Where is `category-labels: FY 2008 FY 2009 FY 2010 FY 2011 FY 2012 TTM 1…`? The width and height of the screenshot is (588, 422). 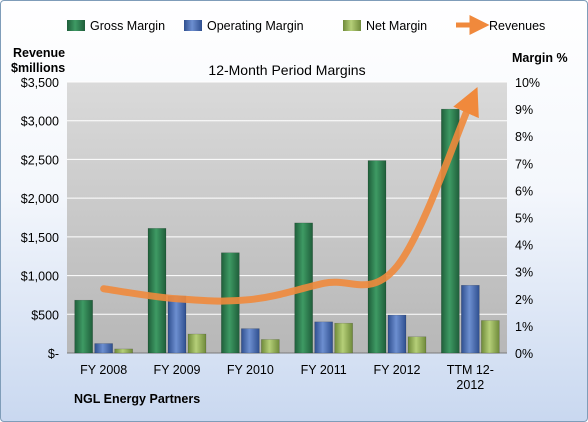 category-labels: FY 2008 FY 2009 FY 2010 FY 2011 FY 2012 TTM 1… is located at coordinates (287, 377).